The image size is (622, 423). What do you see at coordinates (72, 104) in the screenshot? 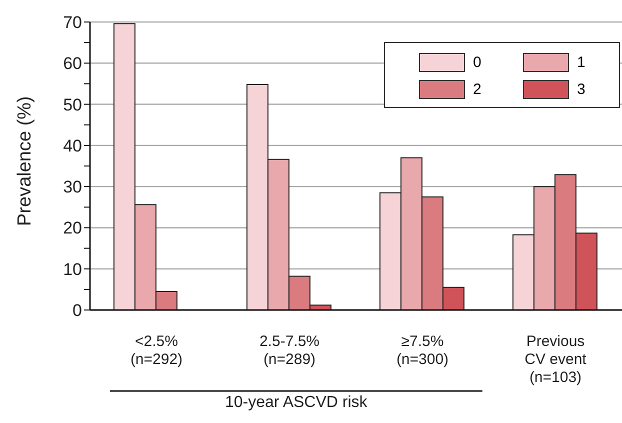
I see `y-tick-label: 50` at bounding box center [72, 104].